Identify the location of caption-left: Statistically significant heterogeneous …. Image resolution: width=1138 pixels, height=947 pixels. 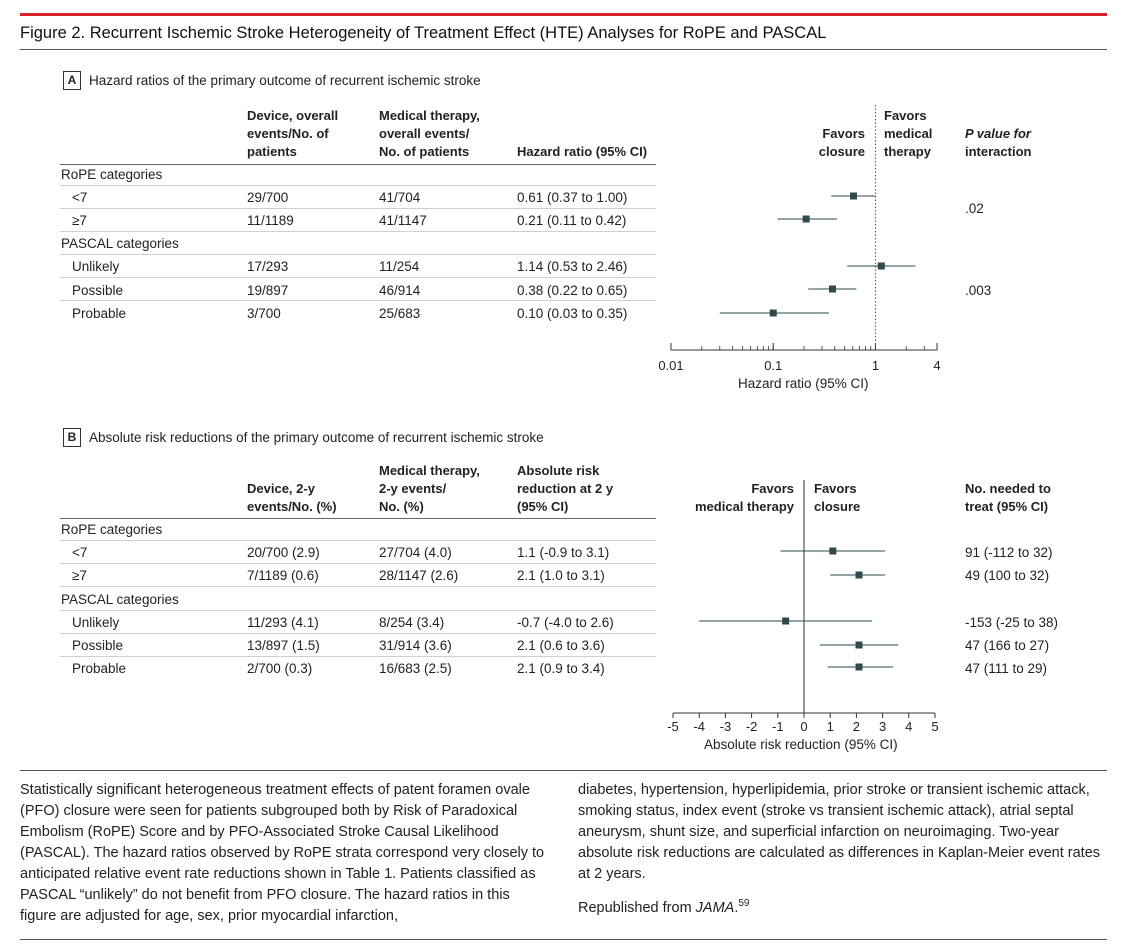
(282, 853).